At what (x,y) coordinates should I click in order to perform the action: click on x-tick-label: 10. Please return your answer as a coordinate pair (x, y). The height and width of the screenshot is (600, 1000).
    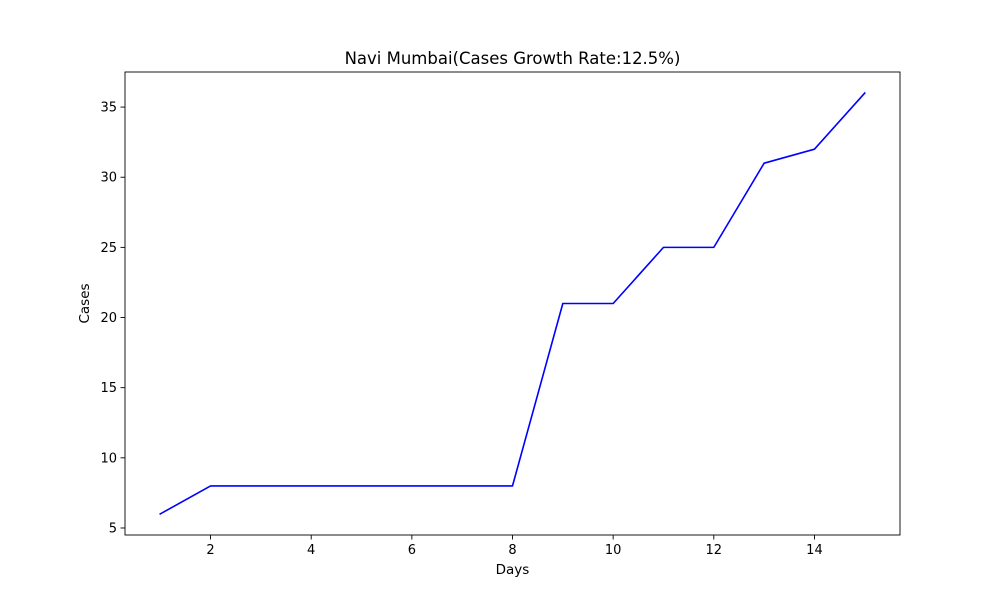
    Looking at the image, I should click on (613, 550).